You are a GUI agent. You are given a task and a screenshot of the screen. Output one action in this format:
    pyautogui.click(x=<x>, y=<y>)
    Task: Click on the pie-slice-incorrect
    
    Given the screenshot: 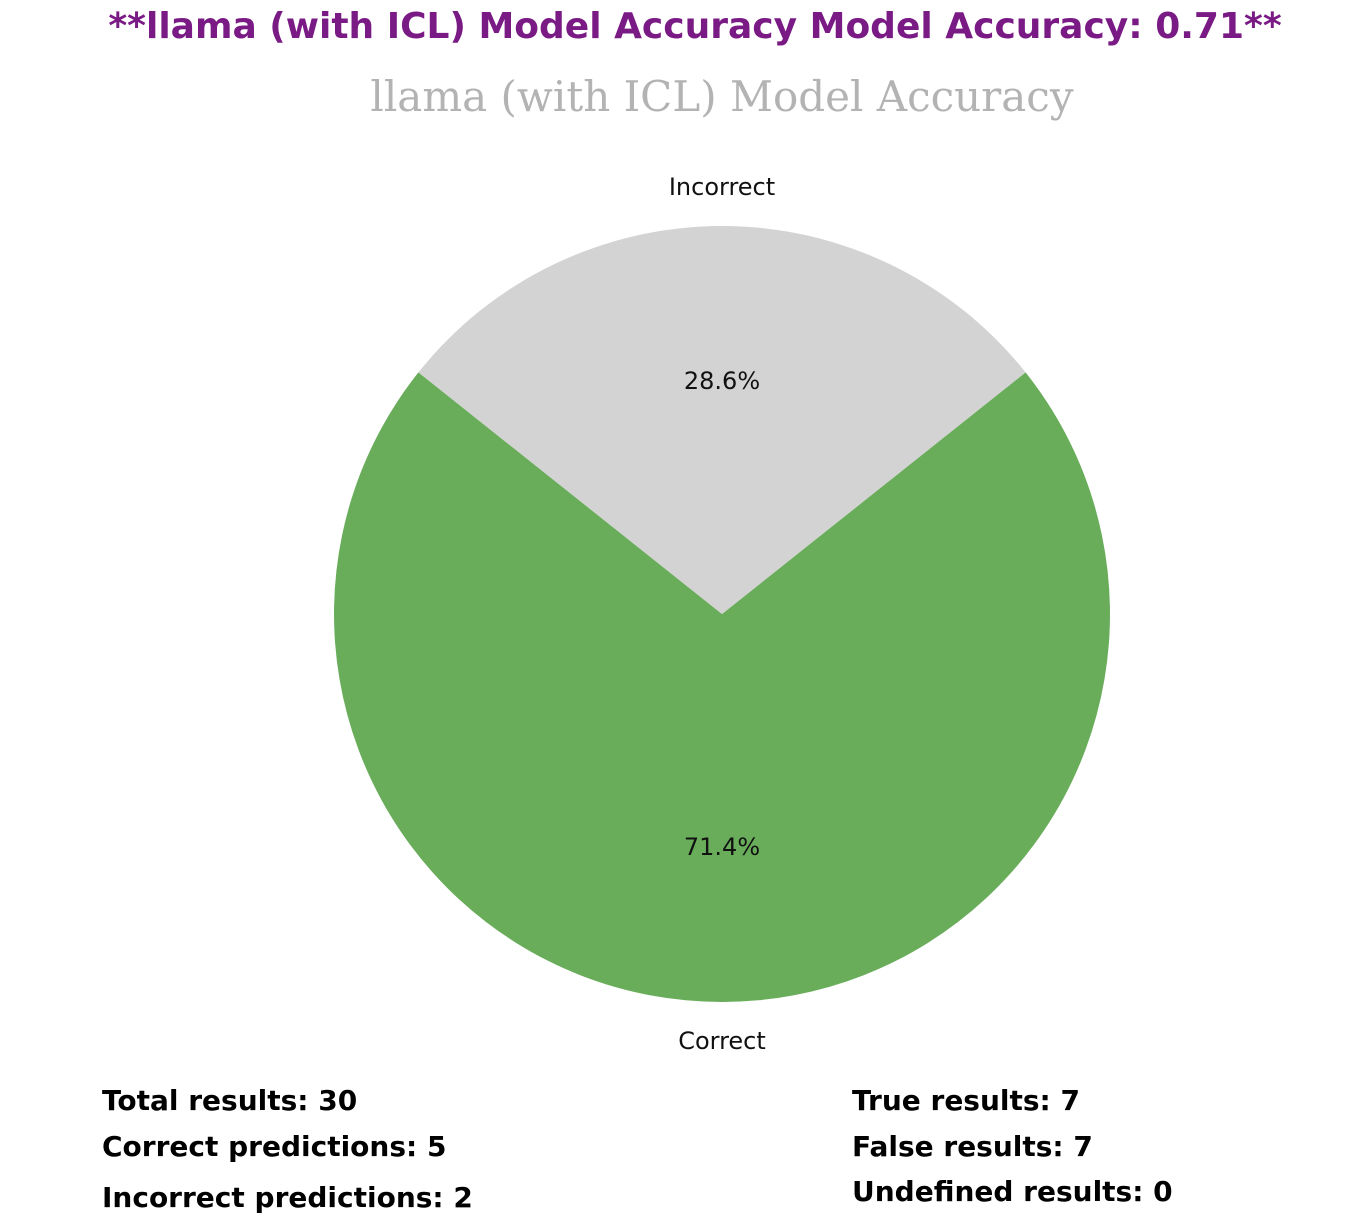 What is the action you would take?
    pyautogui.click(x=722, y=420)
    